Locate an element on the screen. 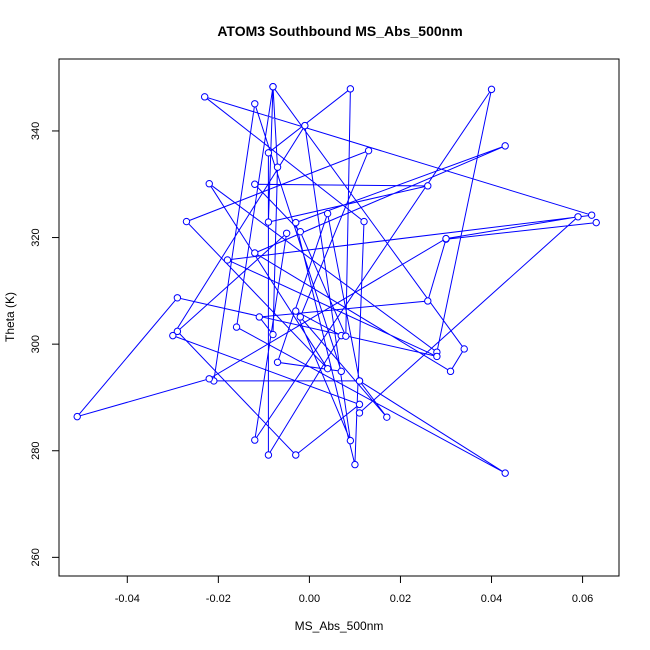  x-tick-label: 0.00 is located at coordinates (309, 599).